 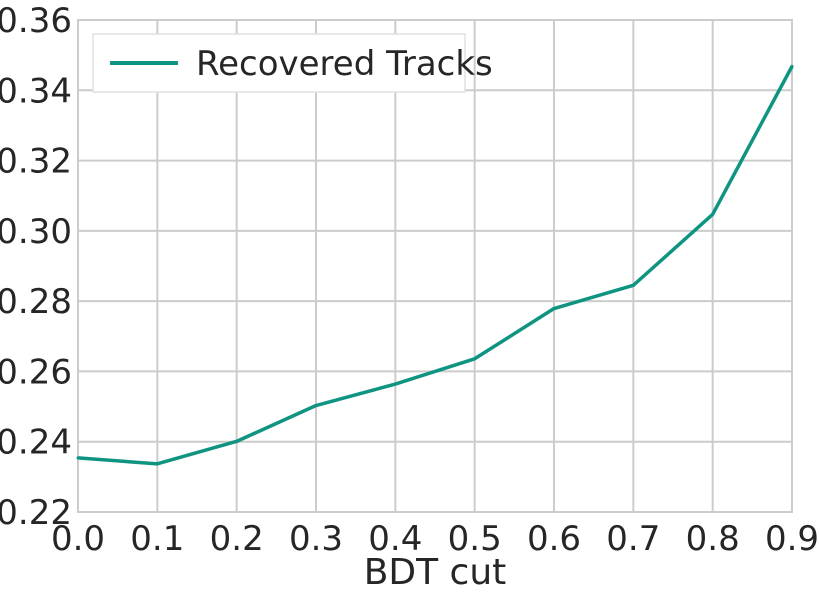 What do you see at coordinates (554, 539) in the screenshot?
I see `x-tick-label: 0.6` at bounding box center [554, 539].